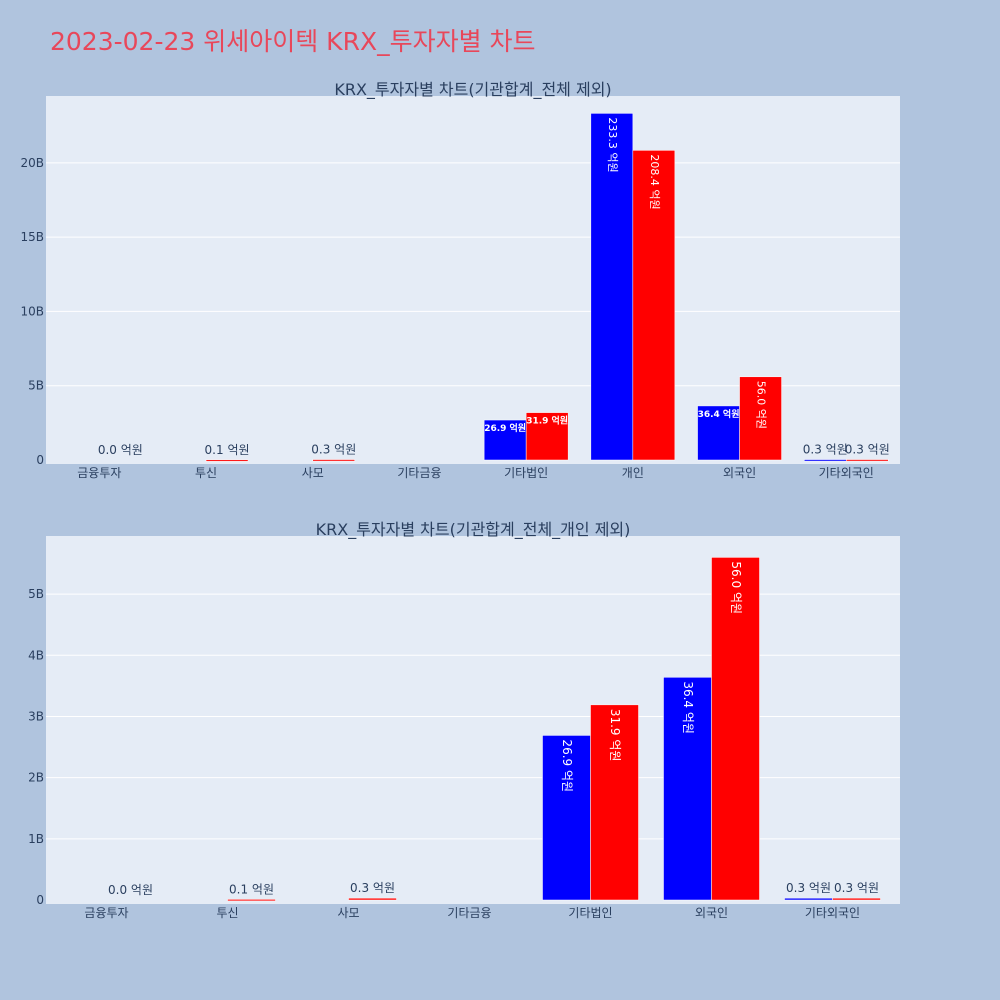 This screenshot has width=1000, height=1000. I want to click on y-tick-label: 1B, so click(36, 839).